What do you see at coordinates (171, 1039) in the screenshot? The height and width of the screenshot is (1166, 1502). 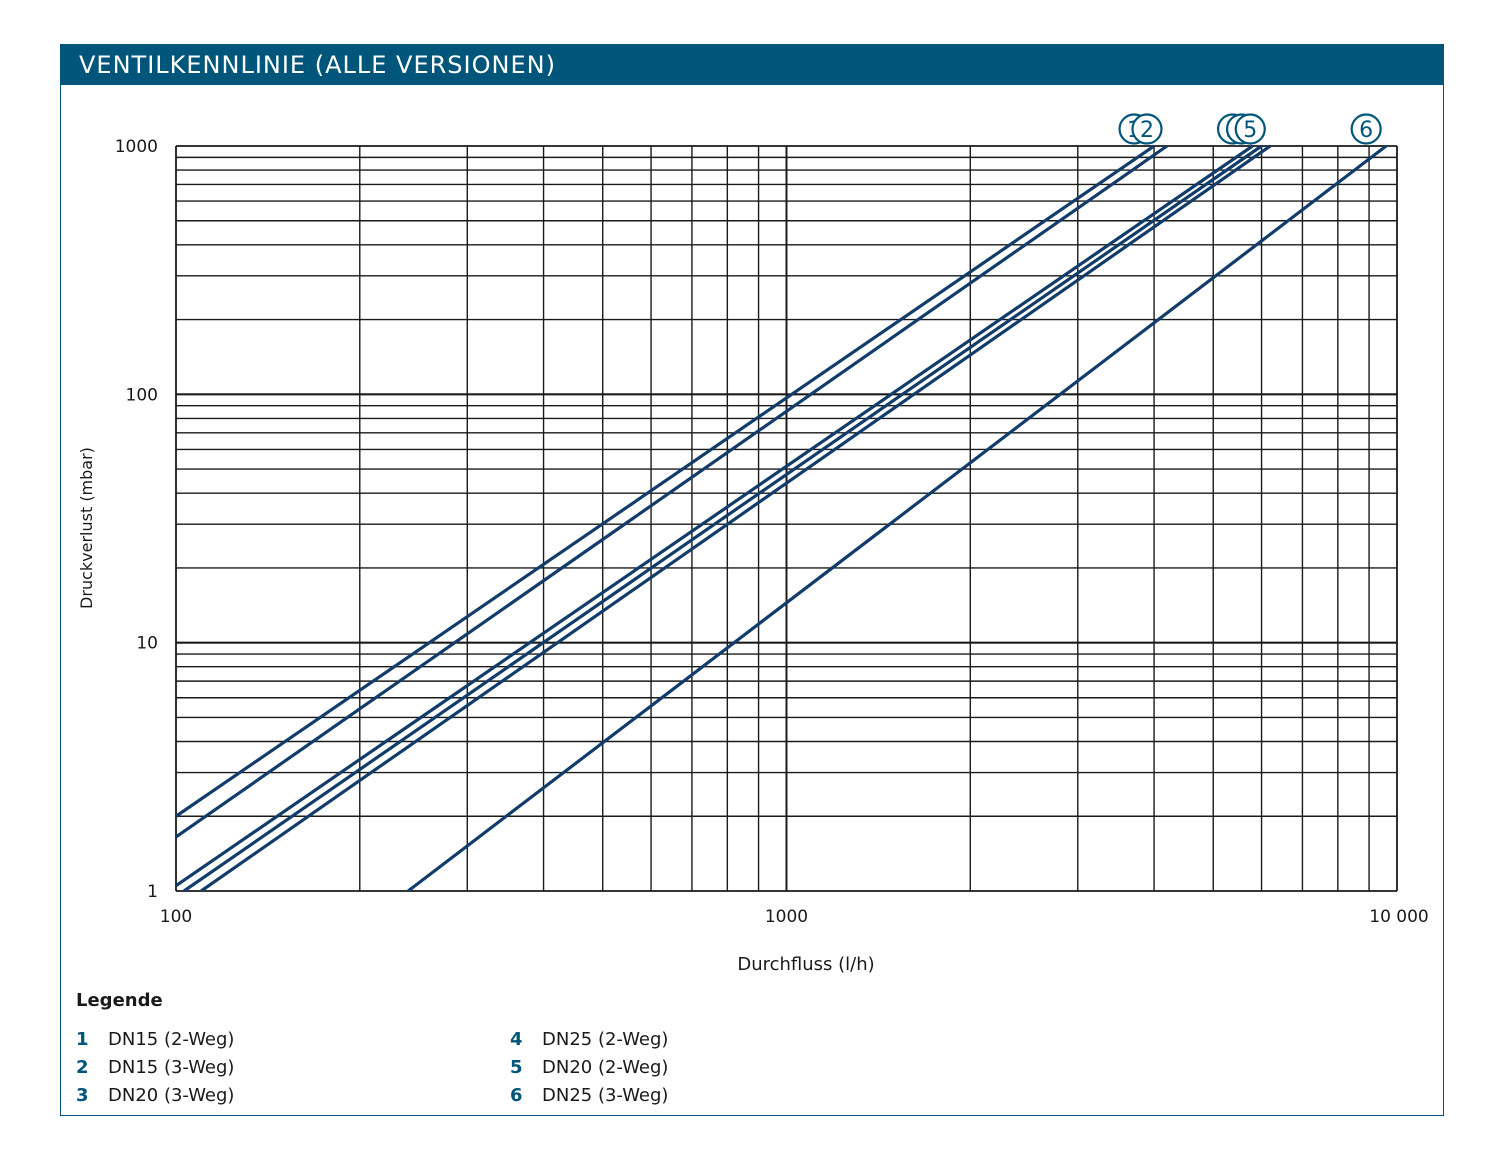 I see `legend-item-label: DN15 (2-Weg)` at bounding box center [171, 1039].